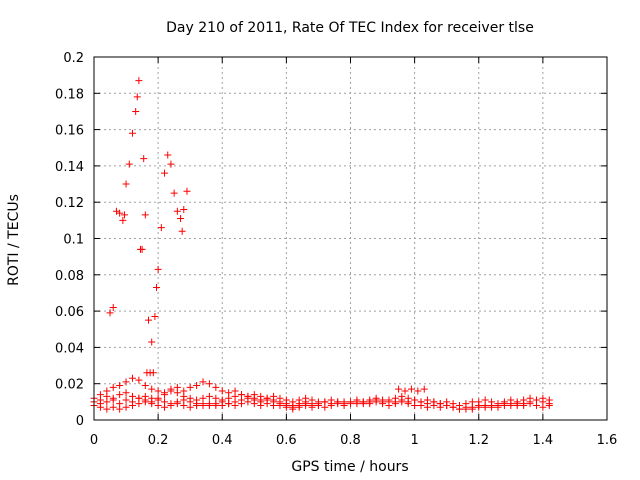  What do you see at coordinates (607, 440) in the screenshot?
I see `x-tick-label: 1.6` at bounding box center [607, 440].